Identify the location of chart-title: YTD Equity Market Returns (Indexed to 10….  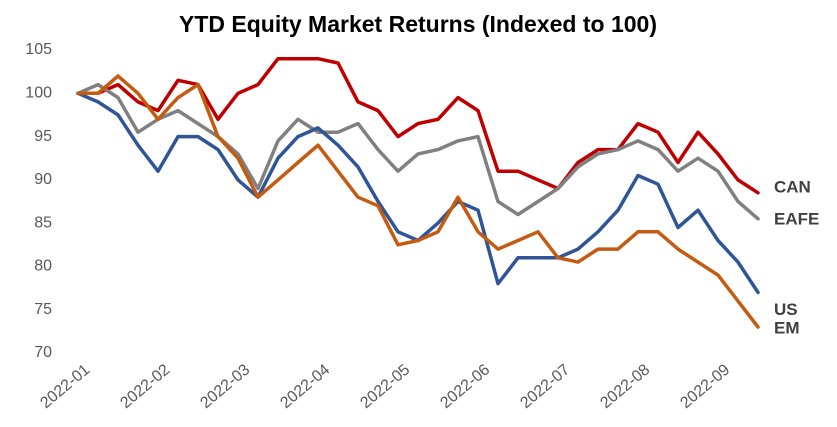
(418, 24).